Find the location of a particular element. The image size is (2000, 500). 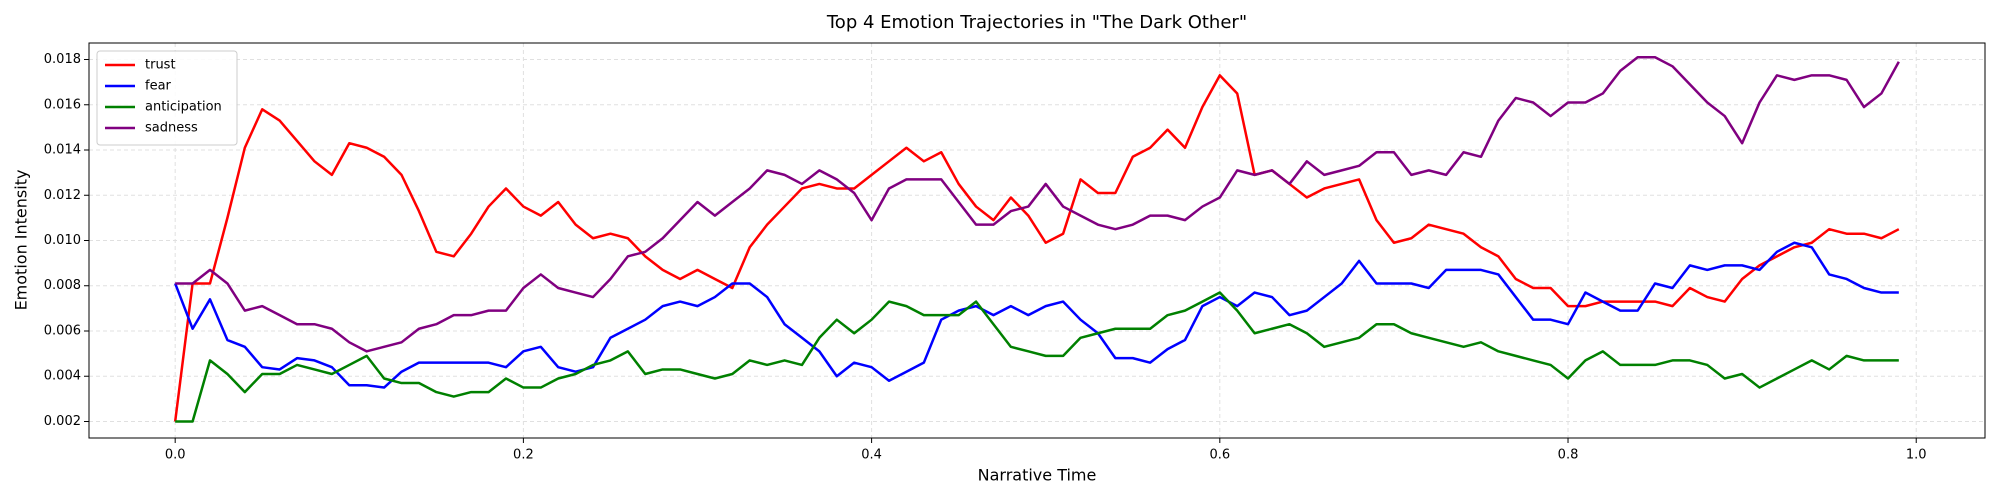

x-tick-label: 0.0 is located at coordinates (175, 455).